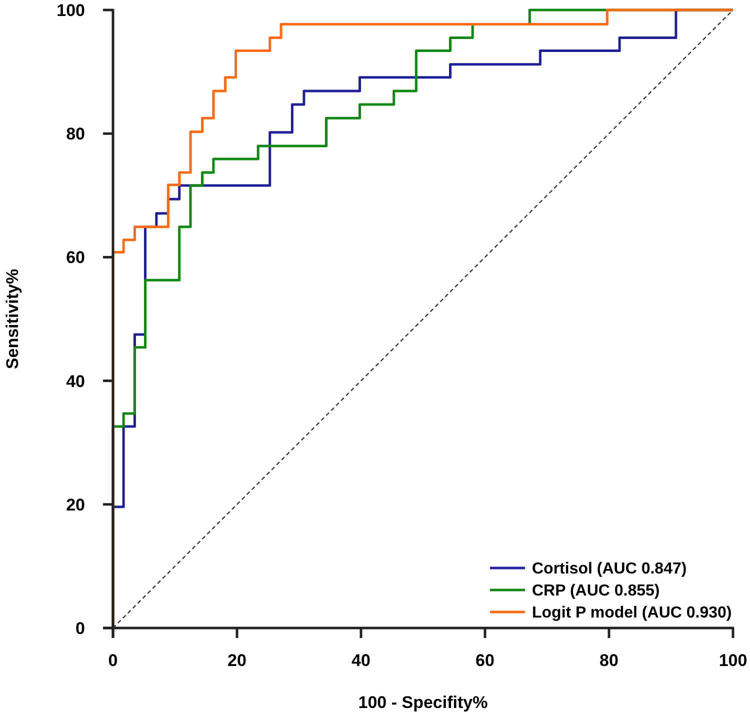  I want to click on x-tick-label: 40, so click(361, 660).